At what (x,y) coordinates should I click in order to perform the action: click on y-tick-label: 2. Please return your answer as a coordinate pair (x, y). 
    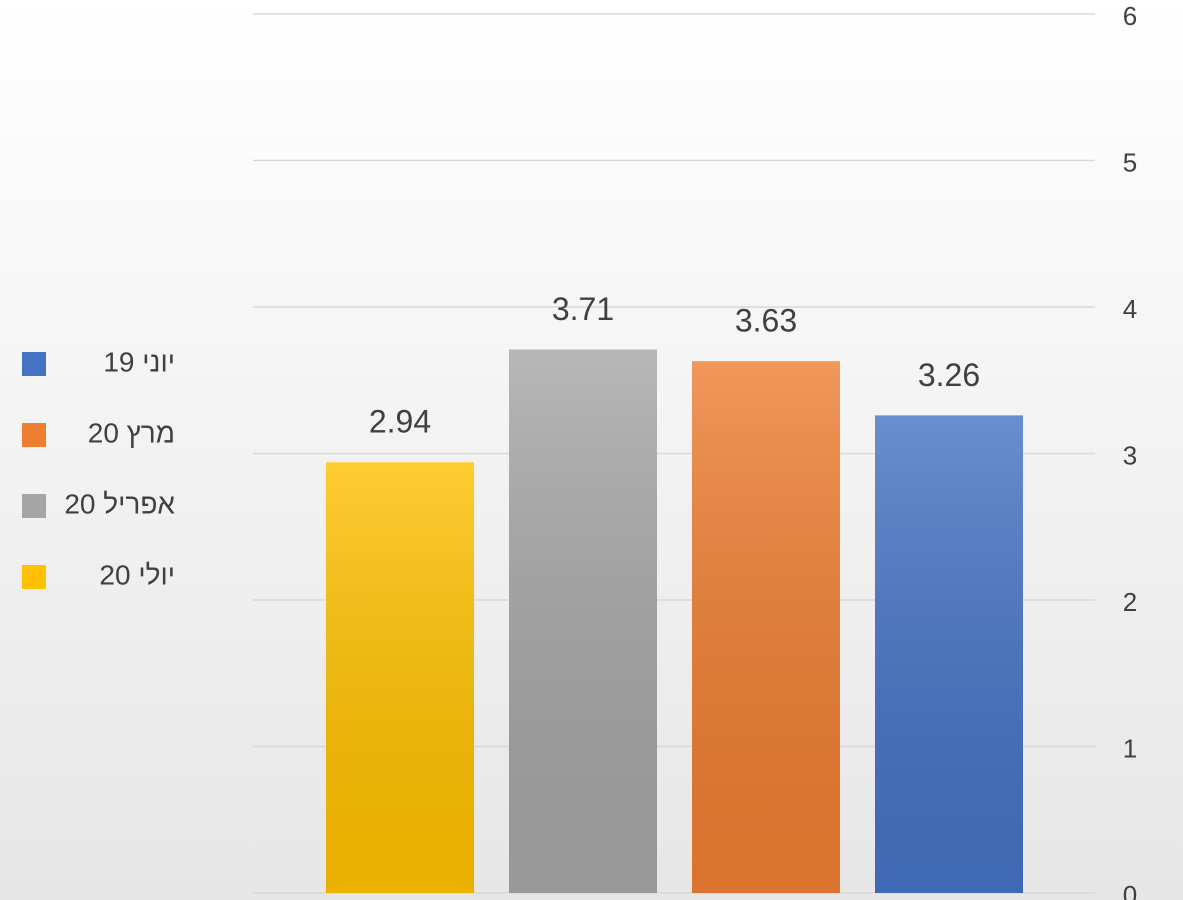
    Looking at the image, I should click on (1130, 602).